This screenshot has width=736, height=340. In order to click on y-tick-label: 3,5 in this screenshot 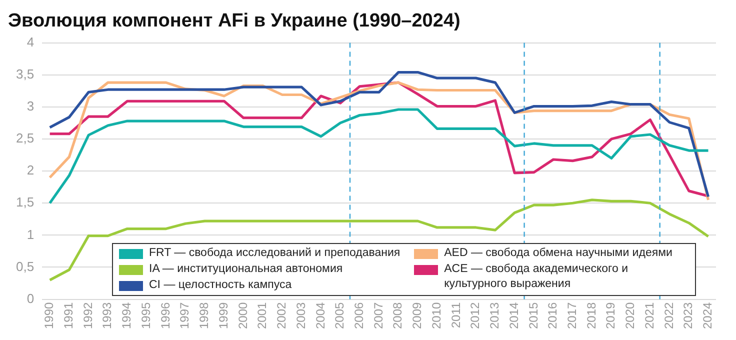, I will do `click(25, 74)`.